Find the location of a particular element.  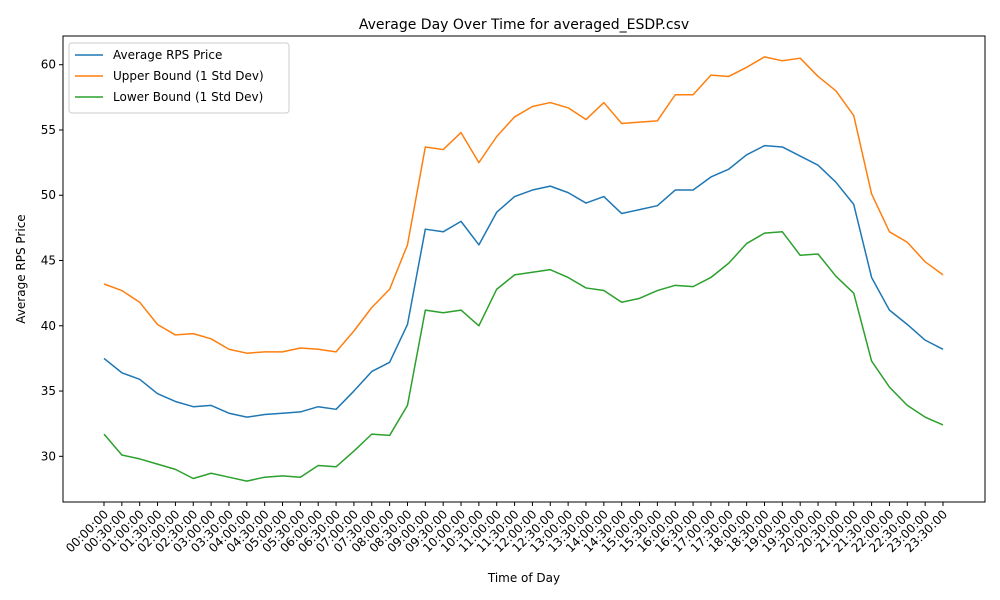

legend-box is located at coordinates (179, 78).